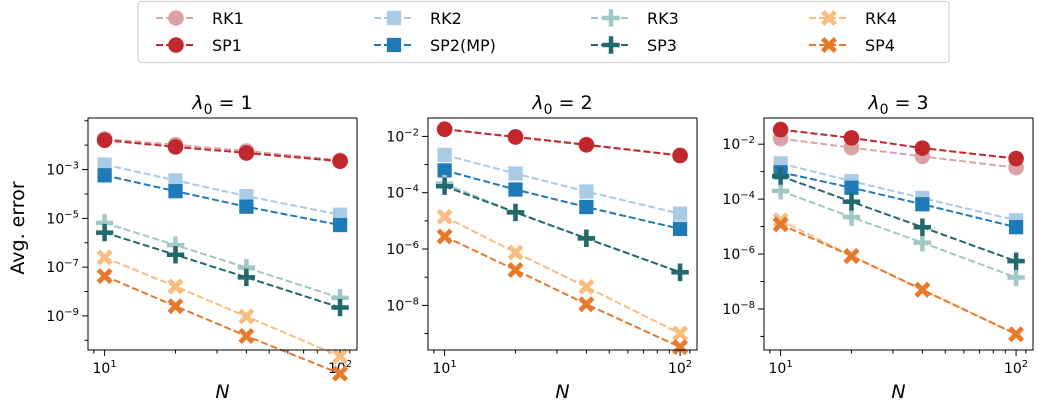 The height and width of the screenshot is (408, 1039). Describe the element at coordinates (853, 18) in the screenshot. I see `legend-item-rk4: RK4` at that location.